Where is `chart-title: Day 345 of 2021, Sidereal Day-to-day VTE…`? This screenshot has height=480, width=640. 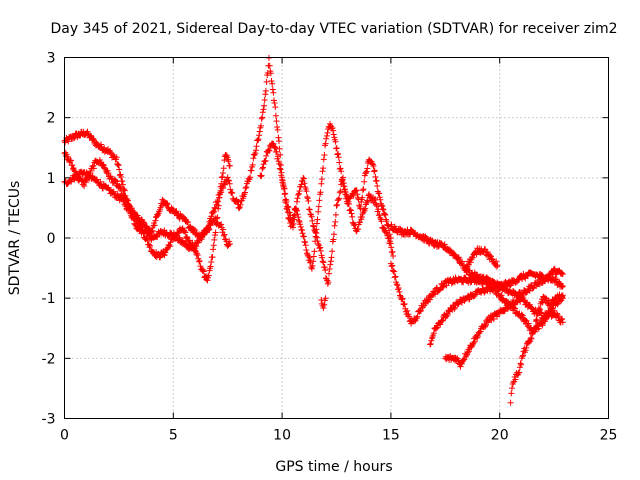 chart-title: Day 345 of 2021, Sidereal Day-to-day VTE… is located at coordinates (334, 29).